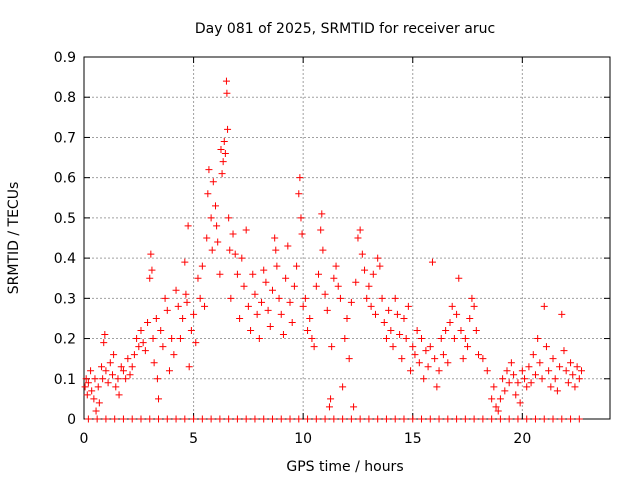  Describe the element at coordinates (71, 420) in the screenshot. I see `y-tick-label: 0` at that location.